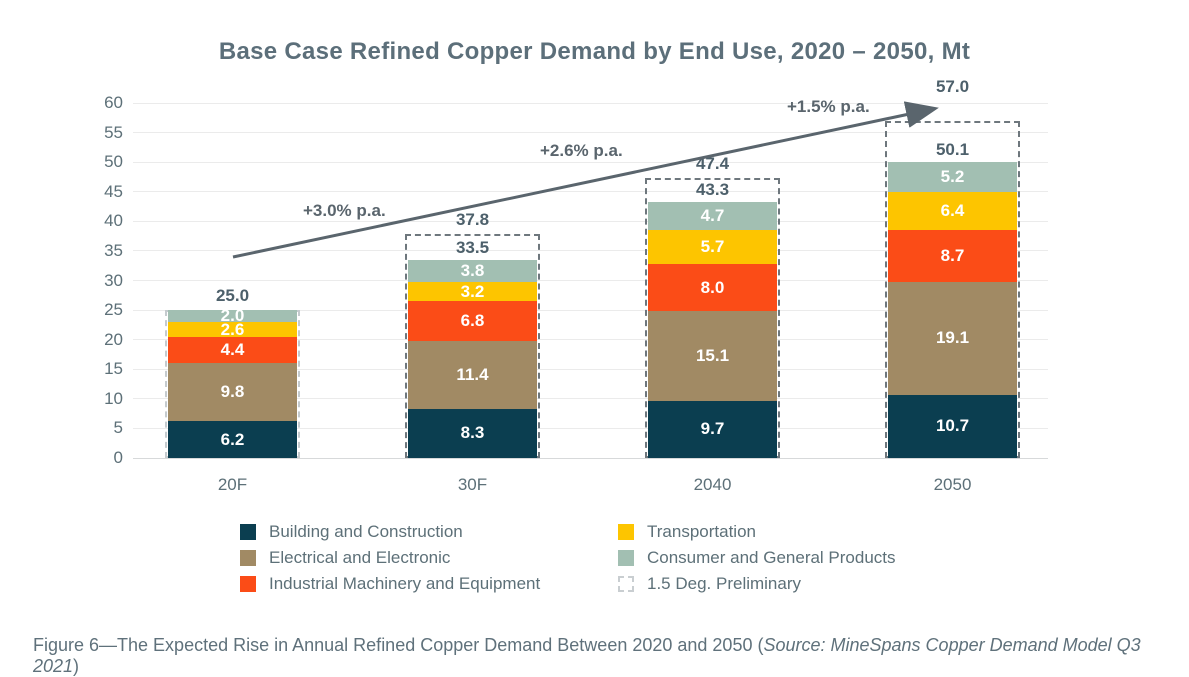 The image size is (1189, 677). I want to click on bar-segment-electrical-and-electronic: 9.8, so click(232, 392).